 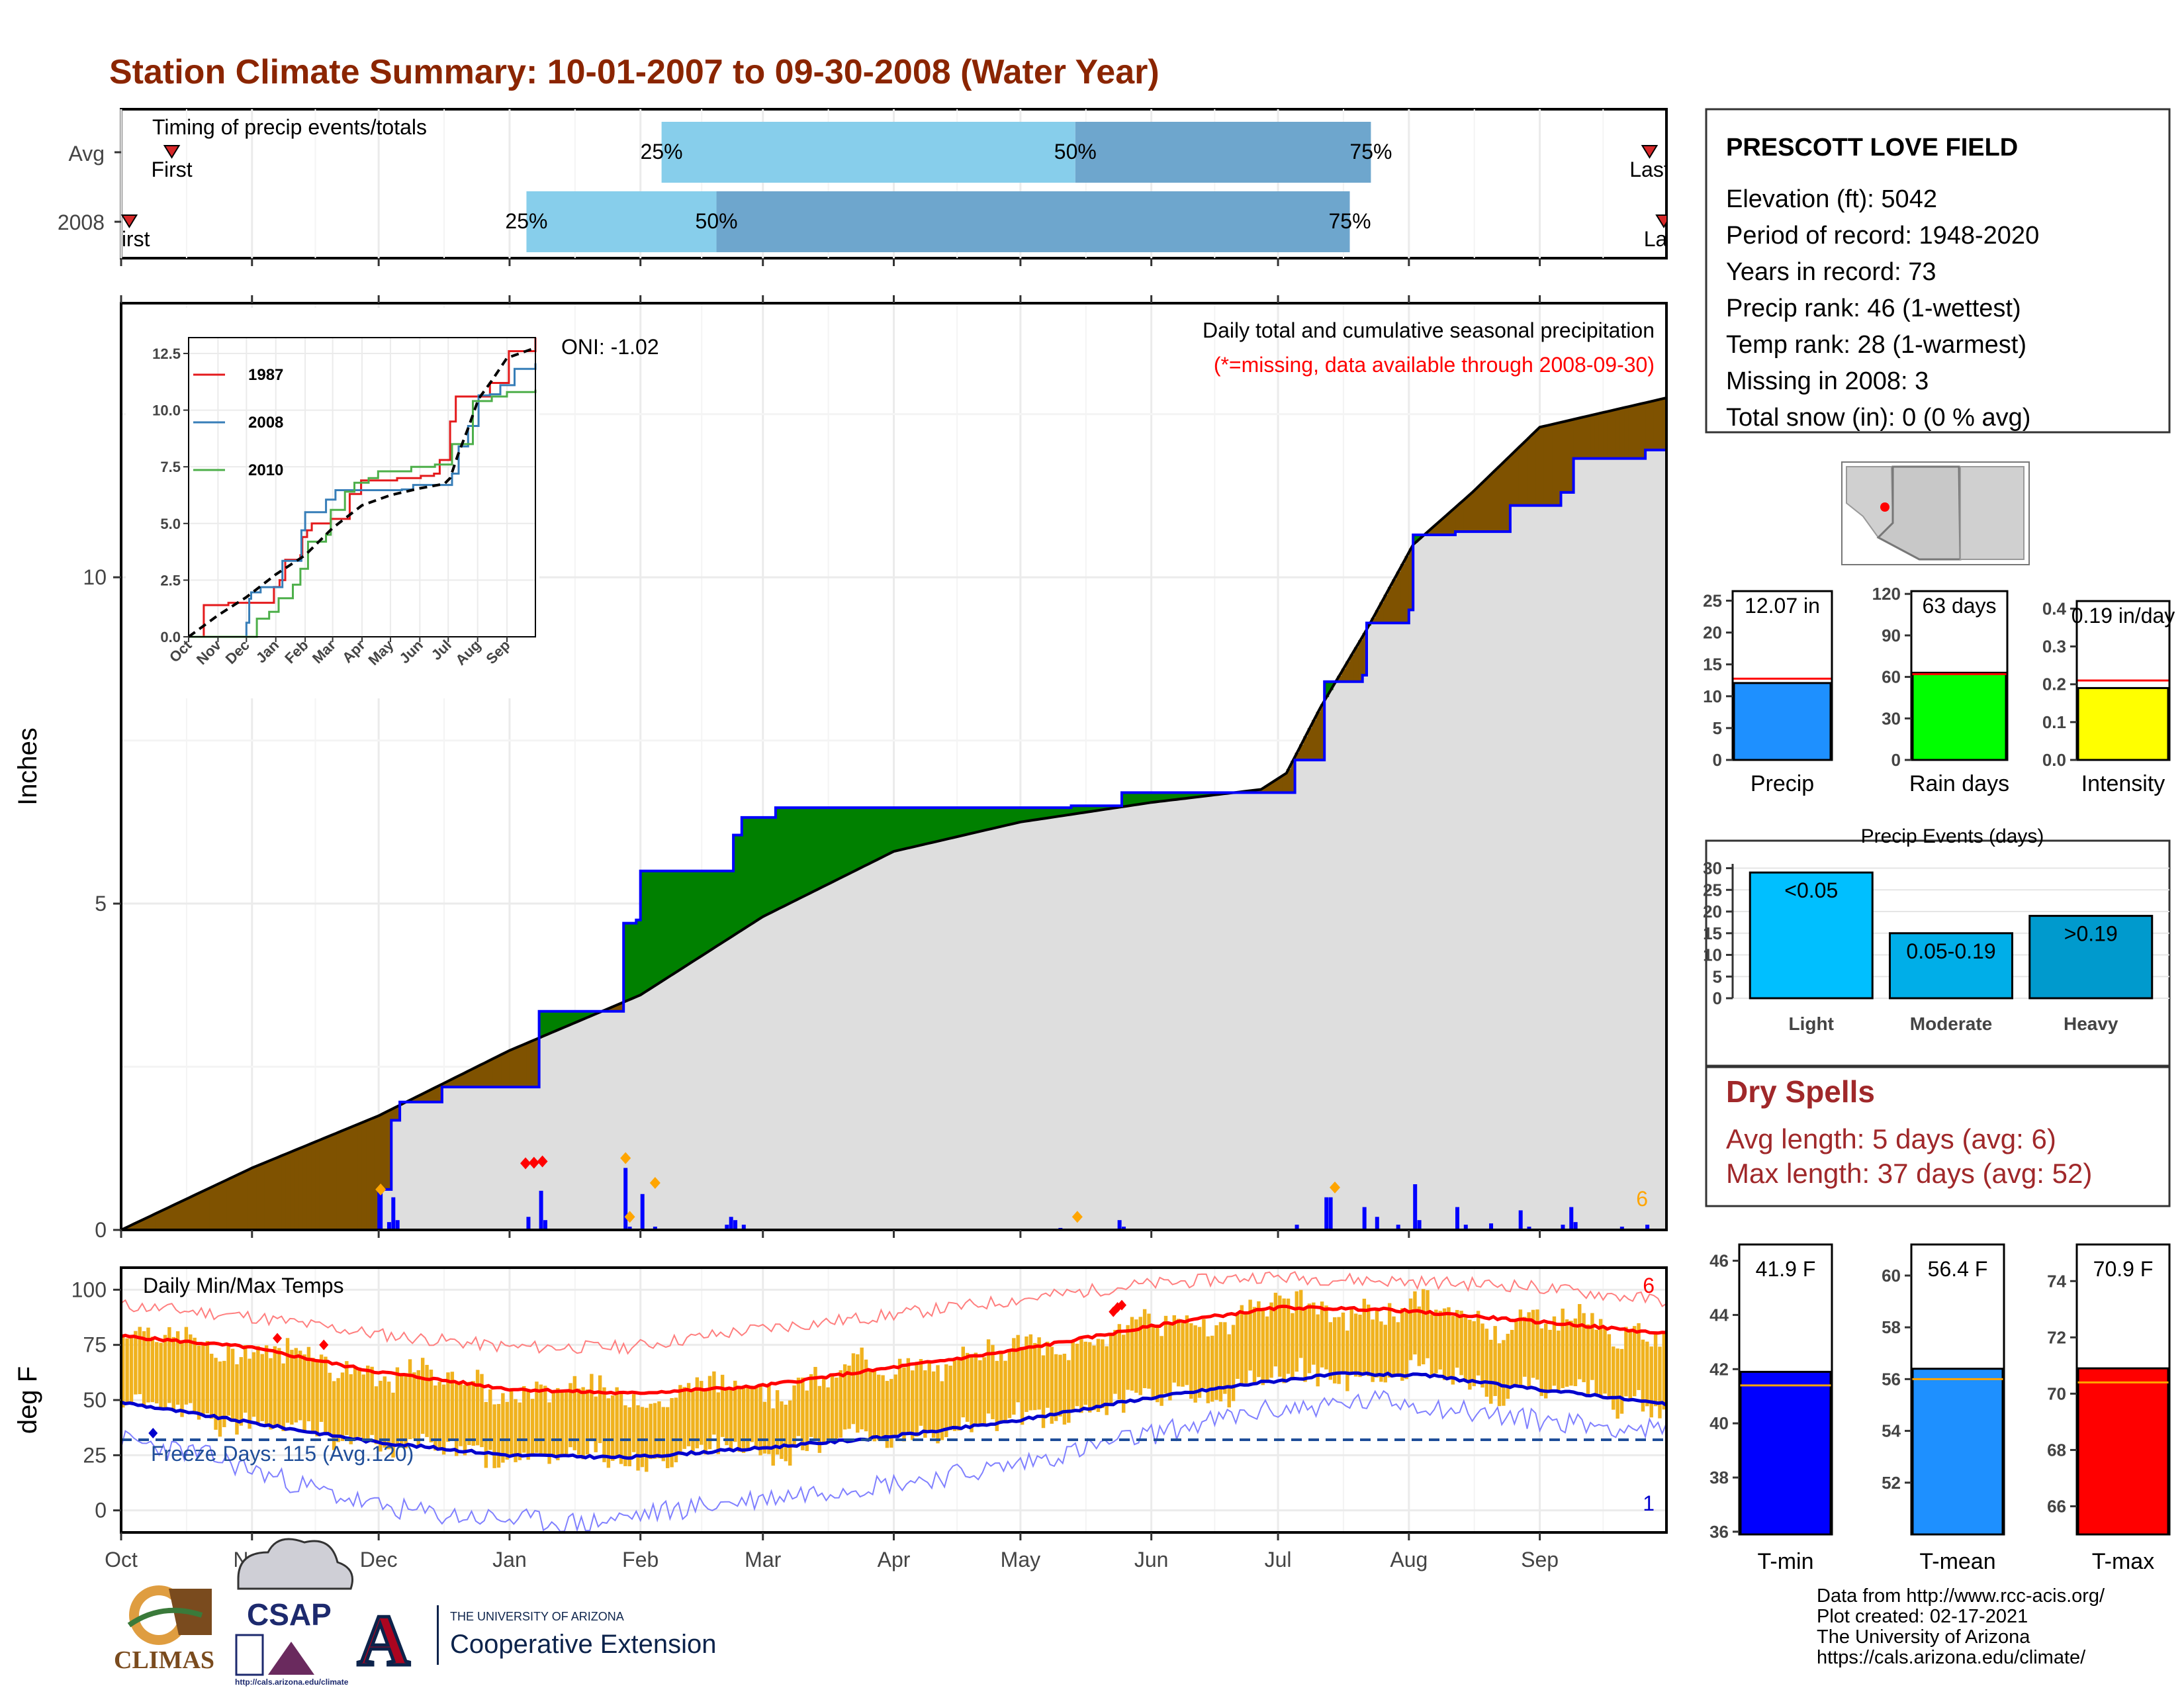 What do you see at coordinates (1951, 966) in the screenshot?
I see `events-bar-moderate` at bounding box center [1951, 966].